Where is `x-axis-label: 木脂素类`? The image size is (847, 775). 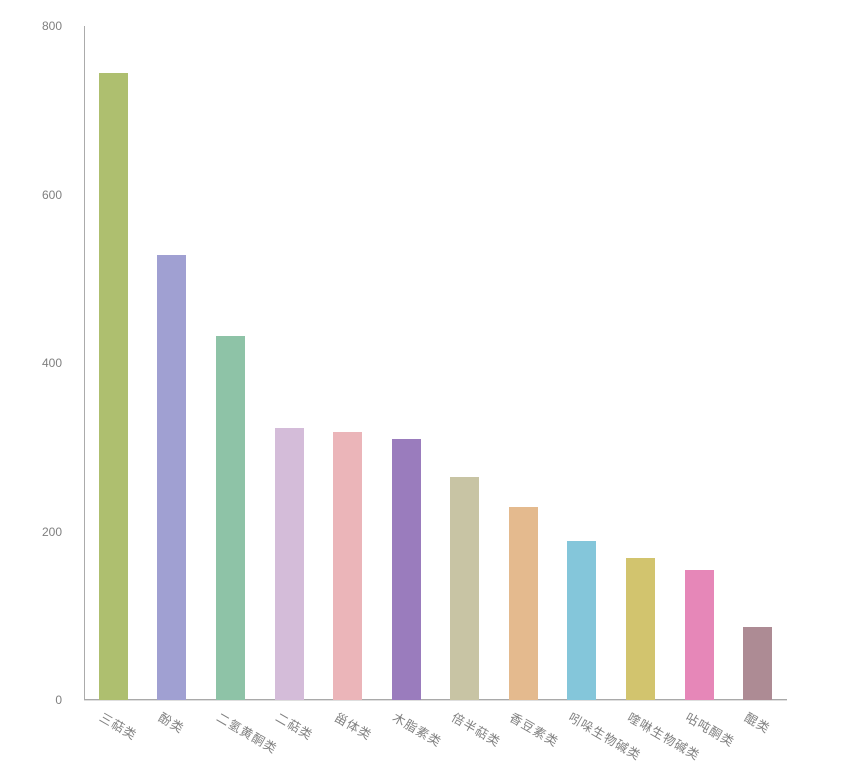
x-axis-label: 木脂素类 is located at coordinates (417, 730).